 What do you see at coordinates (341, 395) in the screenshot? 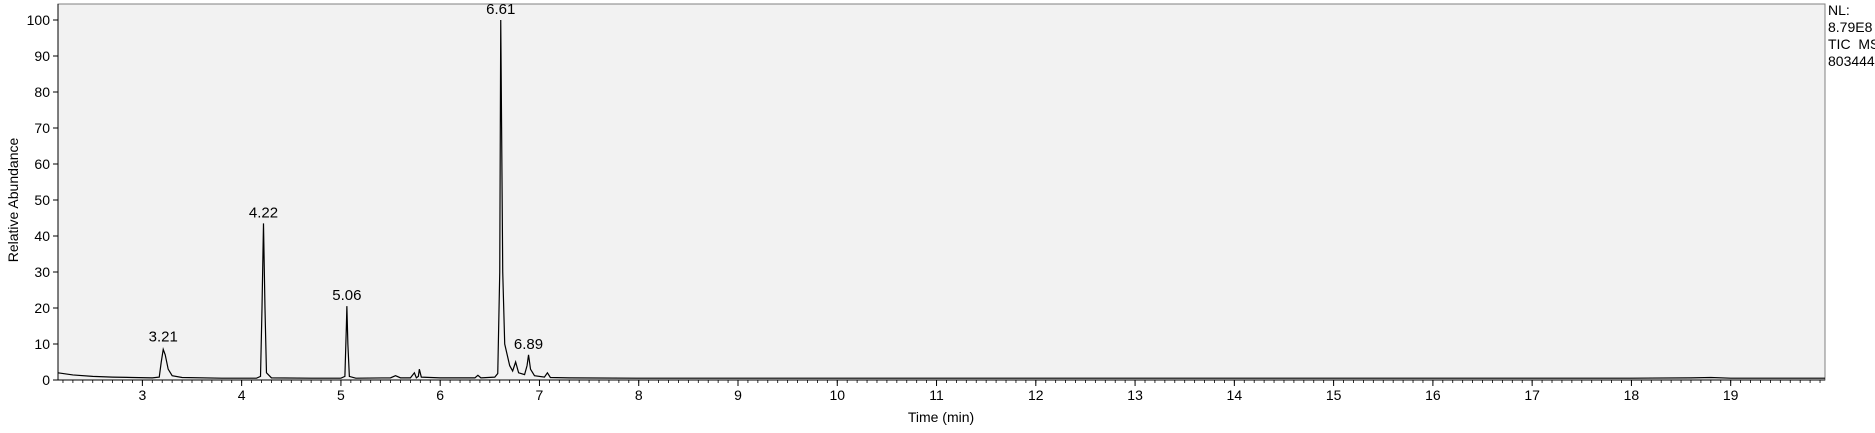
I see `x-tick-label: 5` at bounding box center [341, 395].